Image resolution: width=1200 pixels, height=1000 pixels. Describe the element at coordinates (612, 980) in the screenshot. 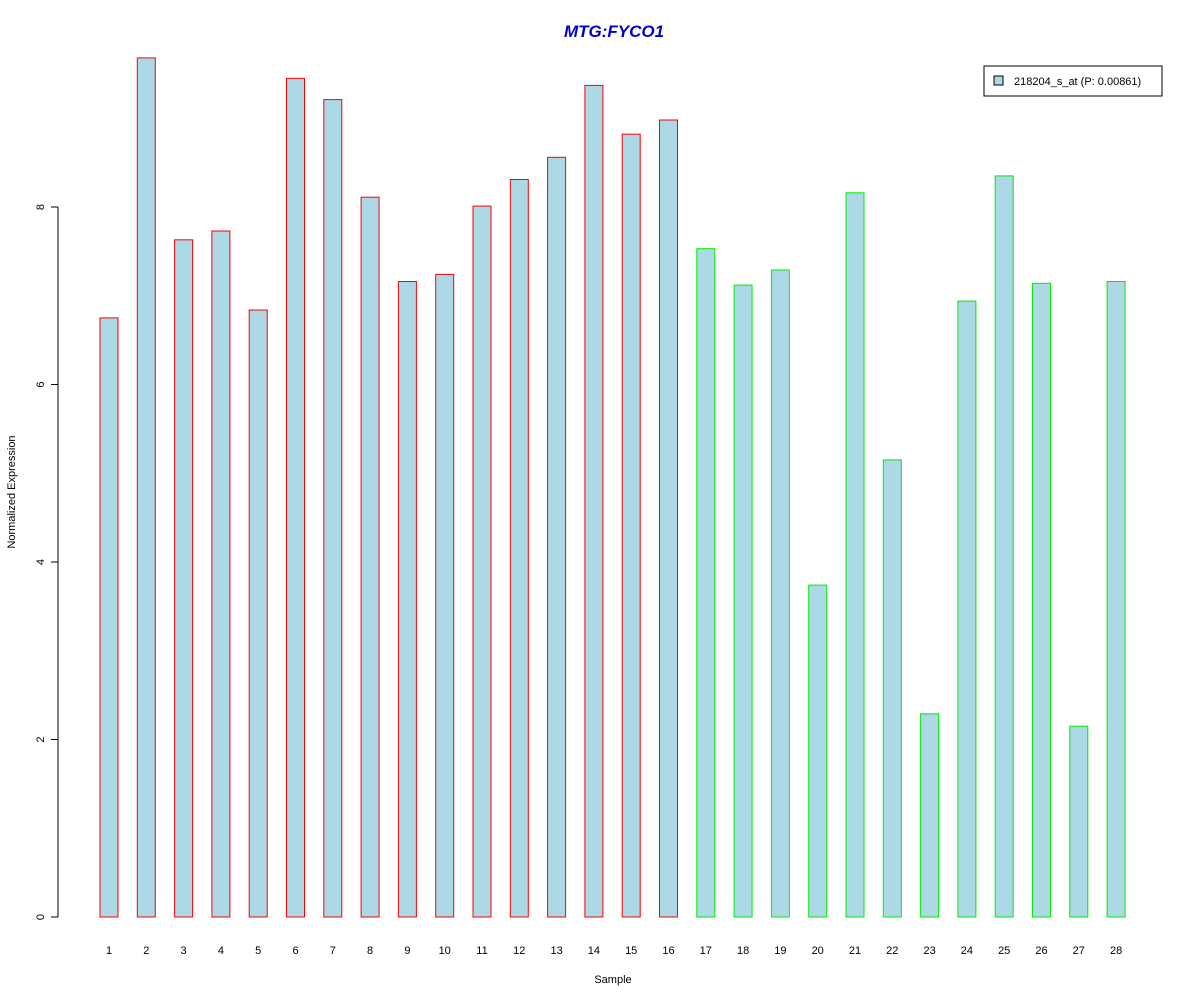

I see `x-axis-label: Sample` at that location.